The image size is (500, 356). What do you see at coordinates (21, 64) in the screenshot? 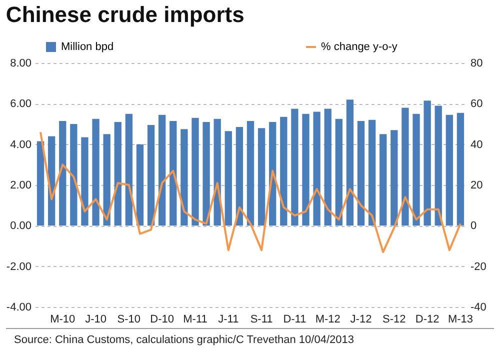
I see `y-tick-label: 8.00` at bounding box center [21, 64].